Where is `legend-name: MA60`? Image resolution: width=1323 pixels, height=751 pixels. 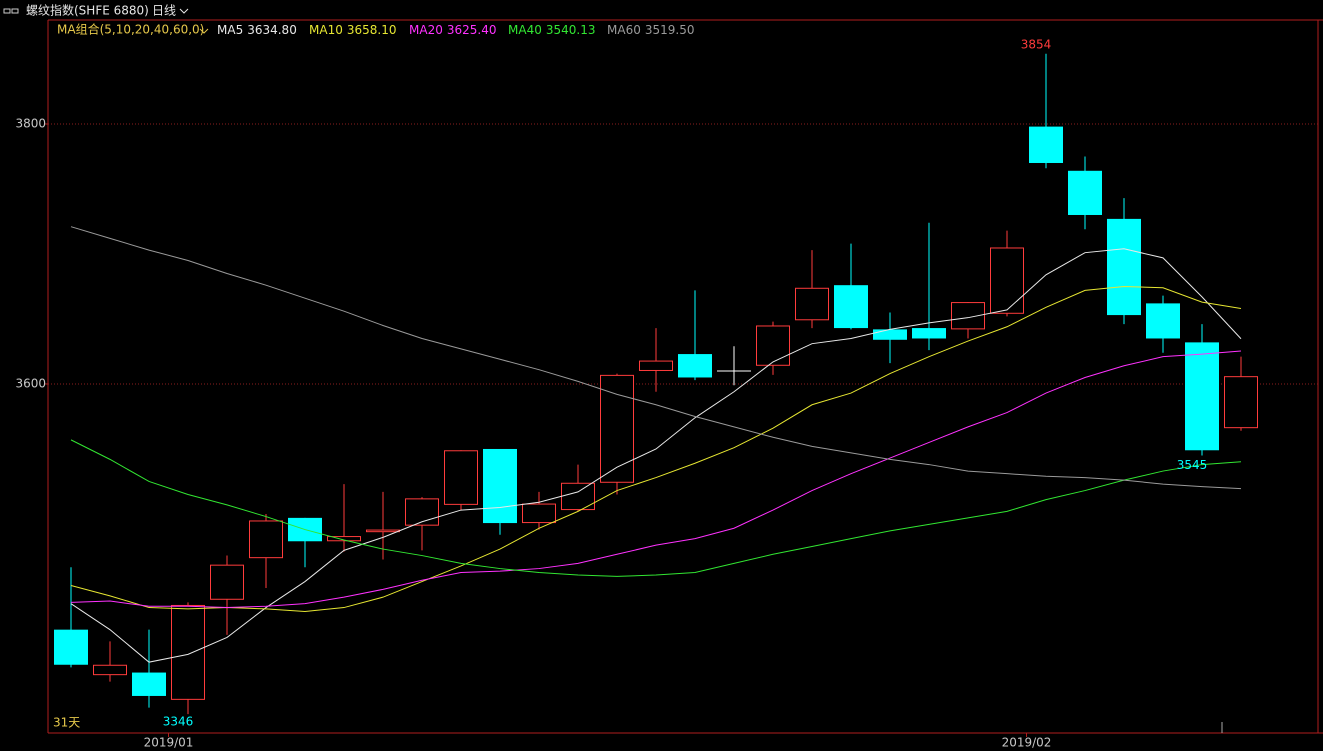
legend-name: MA60 is located at coordinates (624, 30).